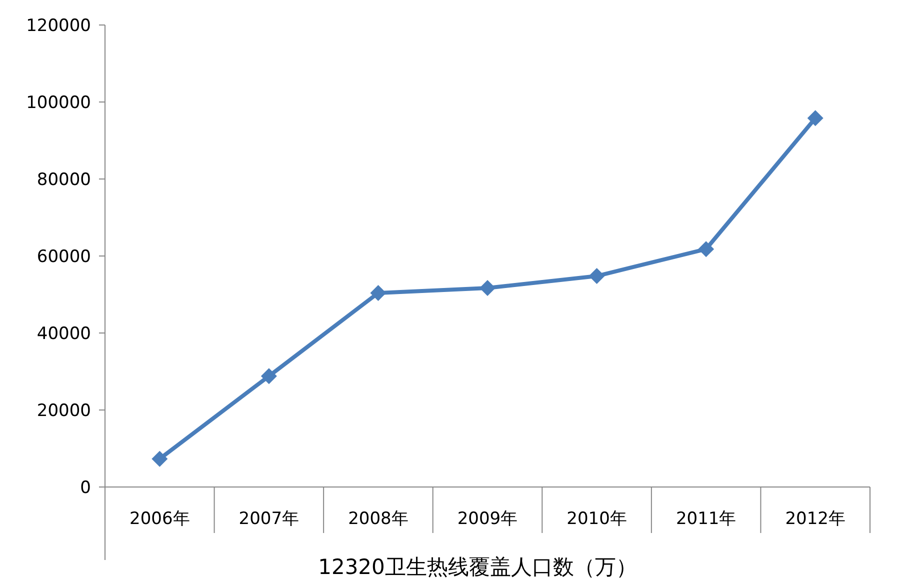  What do you see at coordinates (63, 180) in the screenshot?
I see `y-tick-label: 80000` at bounding box center [63, 180].